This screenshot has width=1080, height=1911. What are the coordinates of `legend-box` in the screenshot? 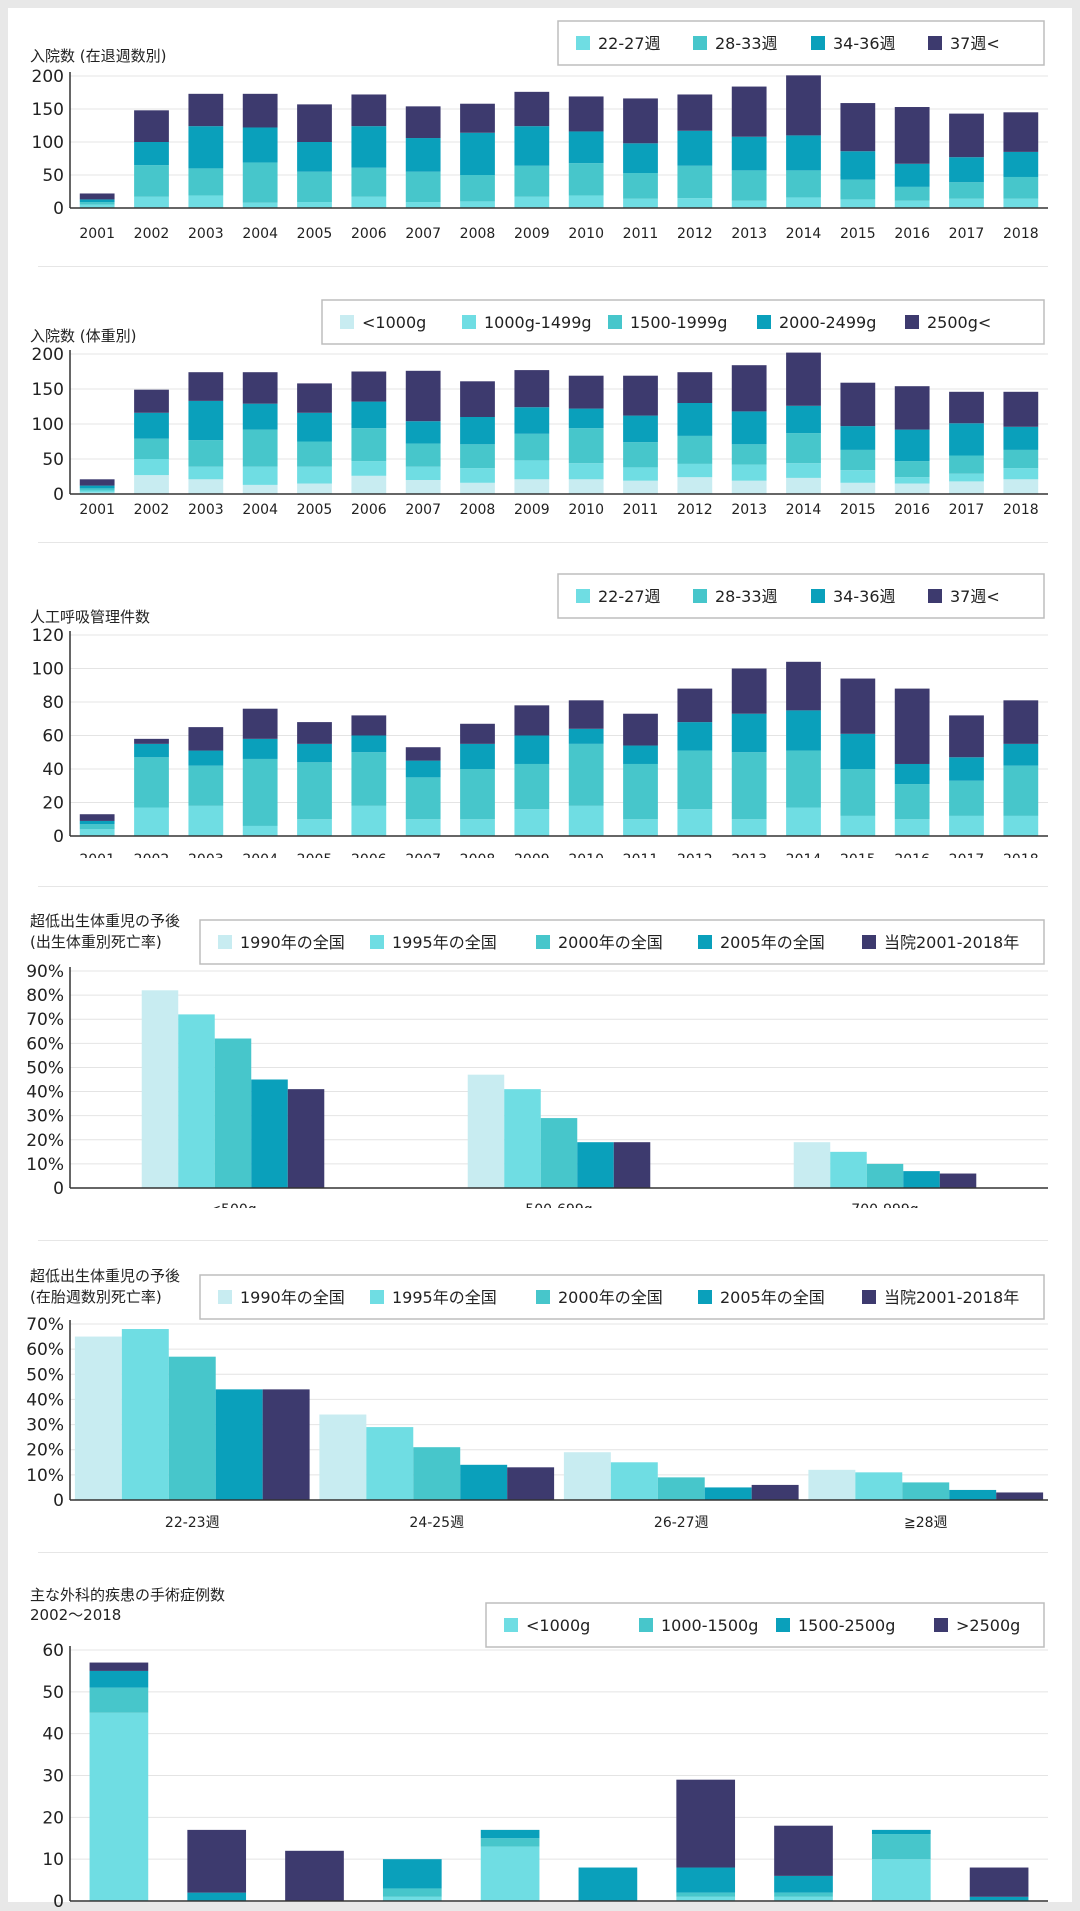 It's located at (622, 1297).